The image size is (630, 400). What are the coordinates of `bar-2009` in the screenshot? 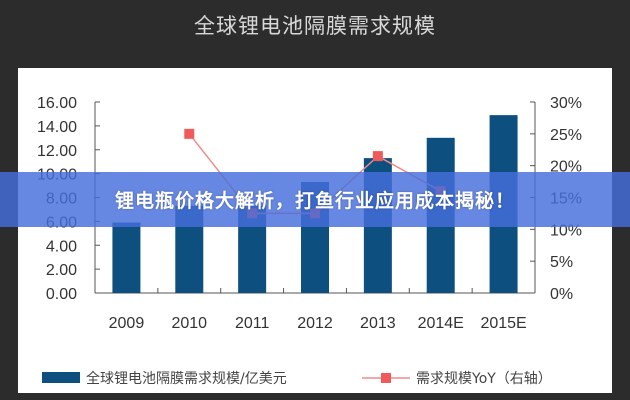 It's located at (126, 257).